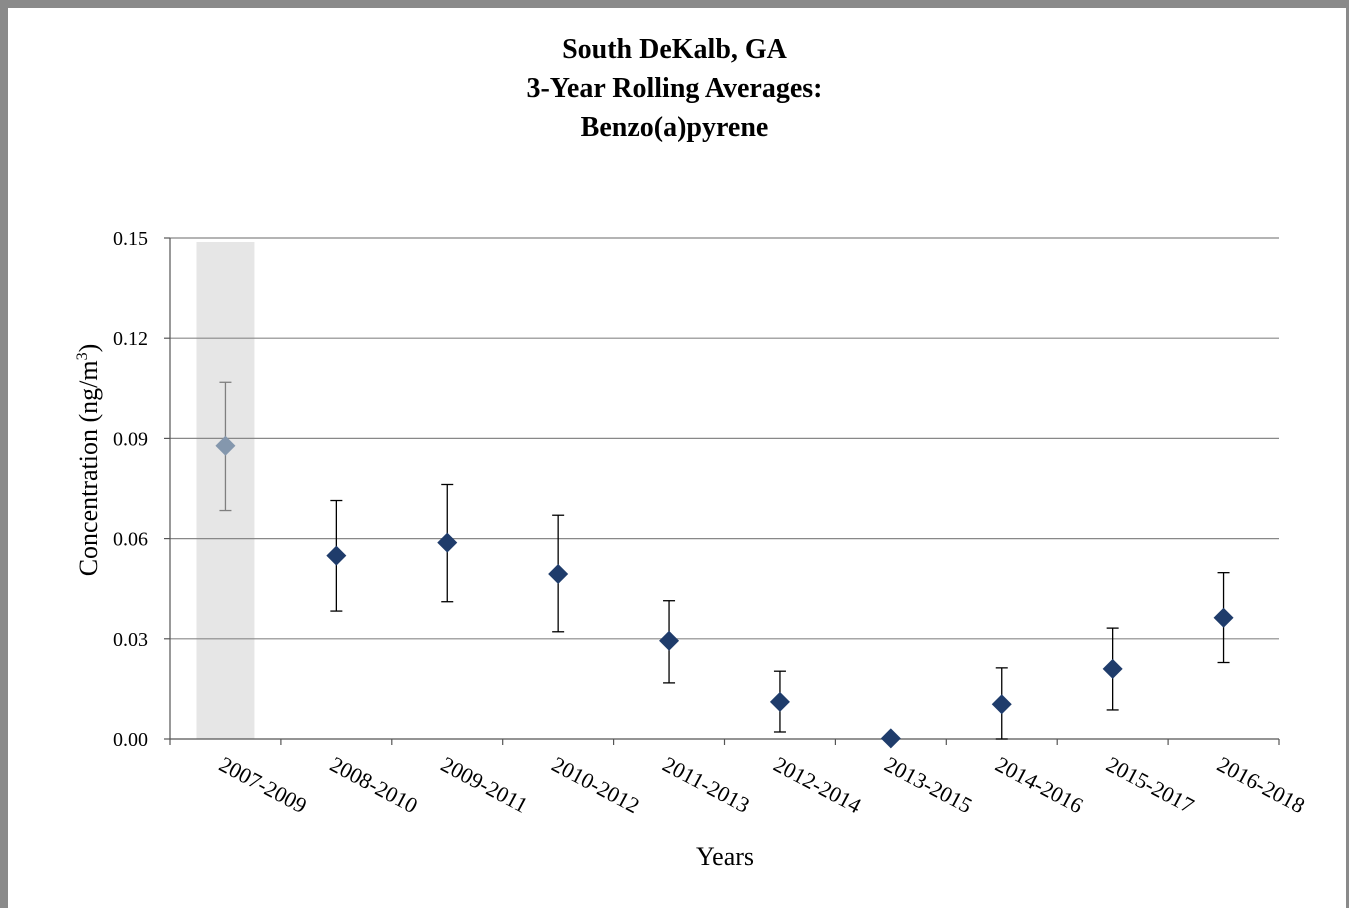  I want to click on y-tick-label: 0.06, so click(130, 540).